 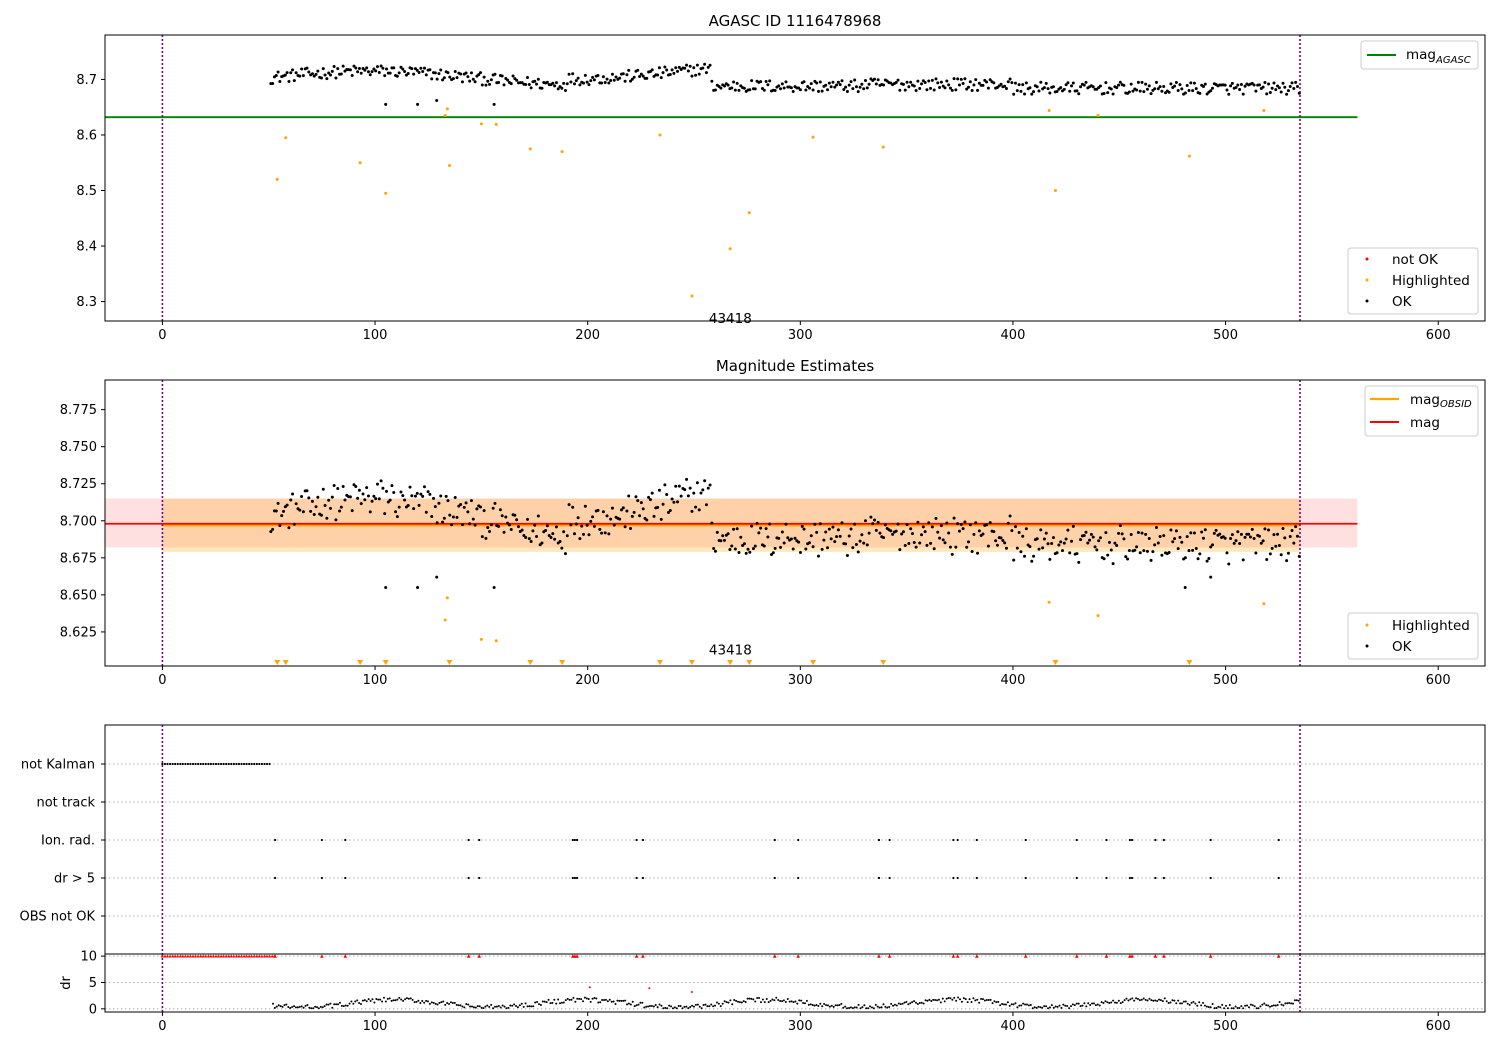 I want to click on x-tick-label: 300, so click(x=800, y=1026).